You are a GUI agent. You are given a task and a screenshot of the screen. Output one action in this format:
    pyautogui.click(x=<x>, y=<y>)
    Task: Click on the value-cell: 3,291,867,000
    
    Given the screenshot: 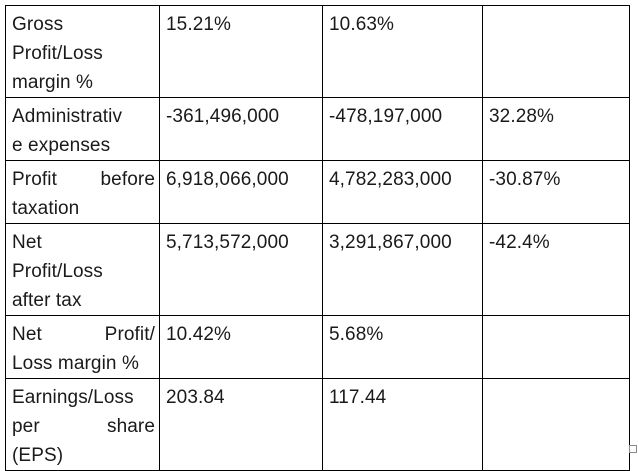 What is the action you would take?
    pyautogui.click(x=402, y=269)
    